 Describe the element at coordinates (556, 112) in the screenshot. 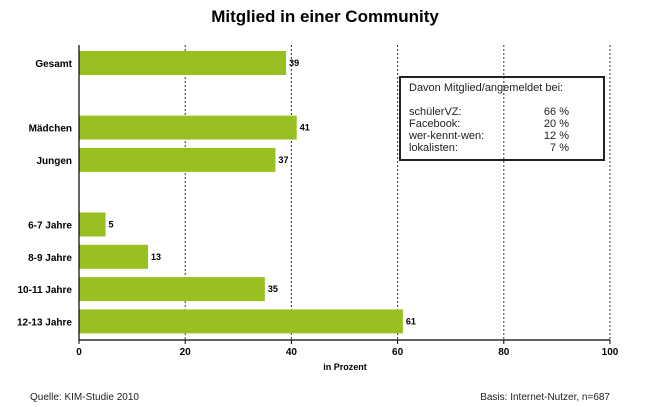

I see `inset-value: 66 %` at that location.